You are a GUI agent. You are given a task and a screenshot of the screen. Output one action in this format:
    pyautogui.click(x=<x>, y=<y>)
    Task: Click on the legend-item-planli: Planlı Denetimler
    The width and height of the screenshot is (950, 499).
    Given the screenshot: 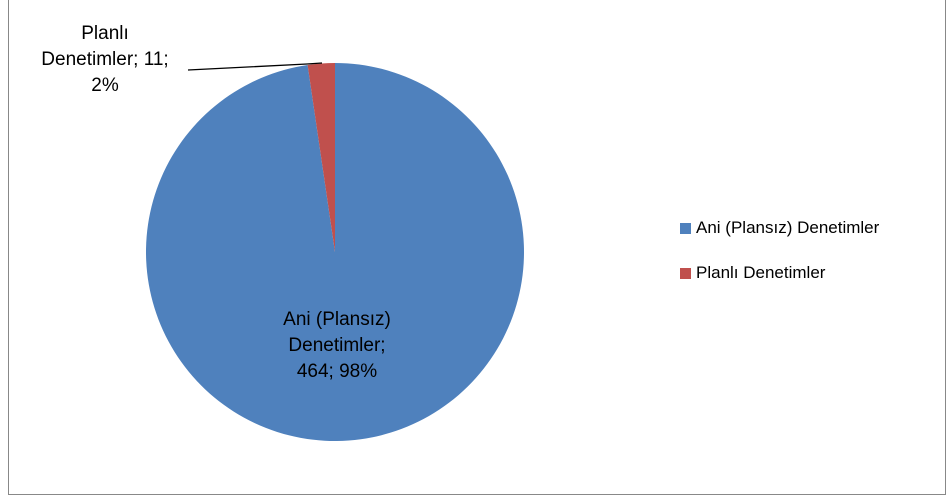 What is the action you would take?
    pyautogui.click(x=779, y=273)
    